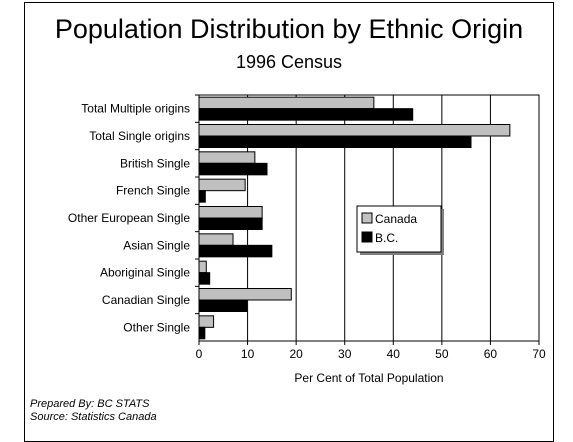  What do you see at coordinates (289, 29) in the screenshot?
I see `chart-title: Population Distribution by Ethnic Origin` at bounding box center [289, 29].